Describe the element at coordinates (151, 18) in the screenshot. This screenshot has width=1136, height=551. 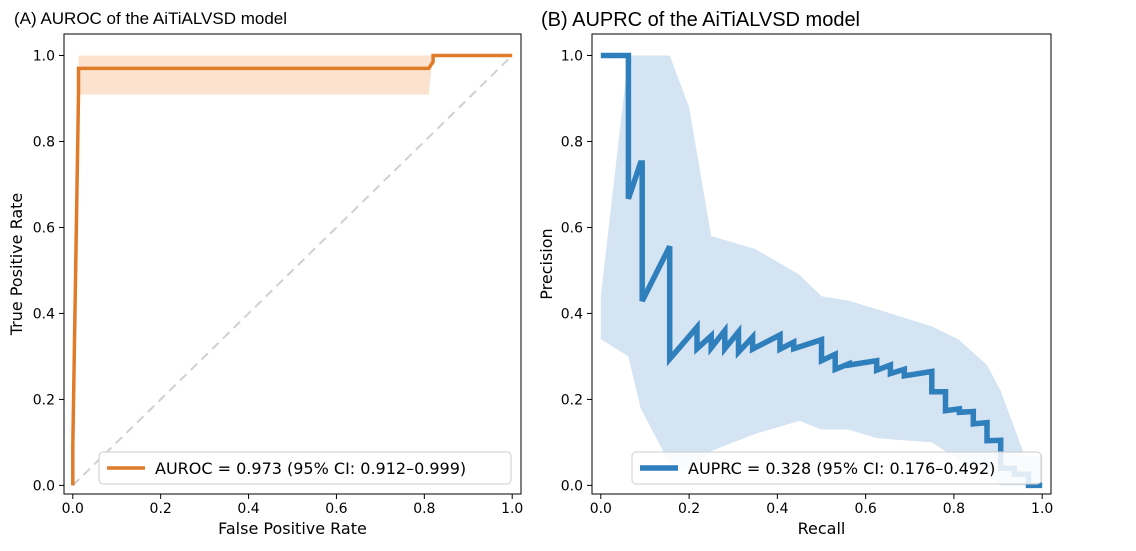
I see `chart-a-title: (A) AUROC of the AiTiALVSD model` at that location.